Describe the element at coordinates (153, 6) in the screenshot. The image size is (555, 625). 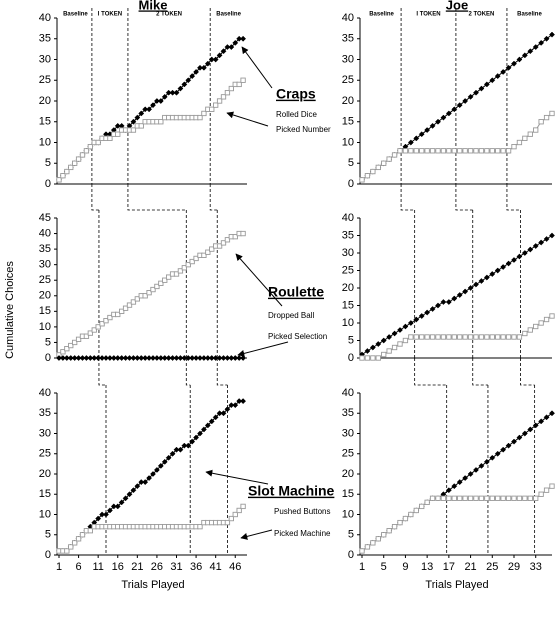
I see `column-title: Mike` at that location.